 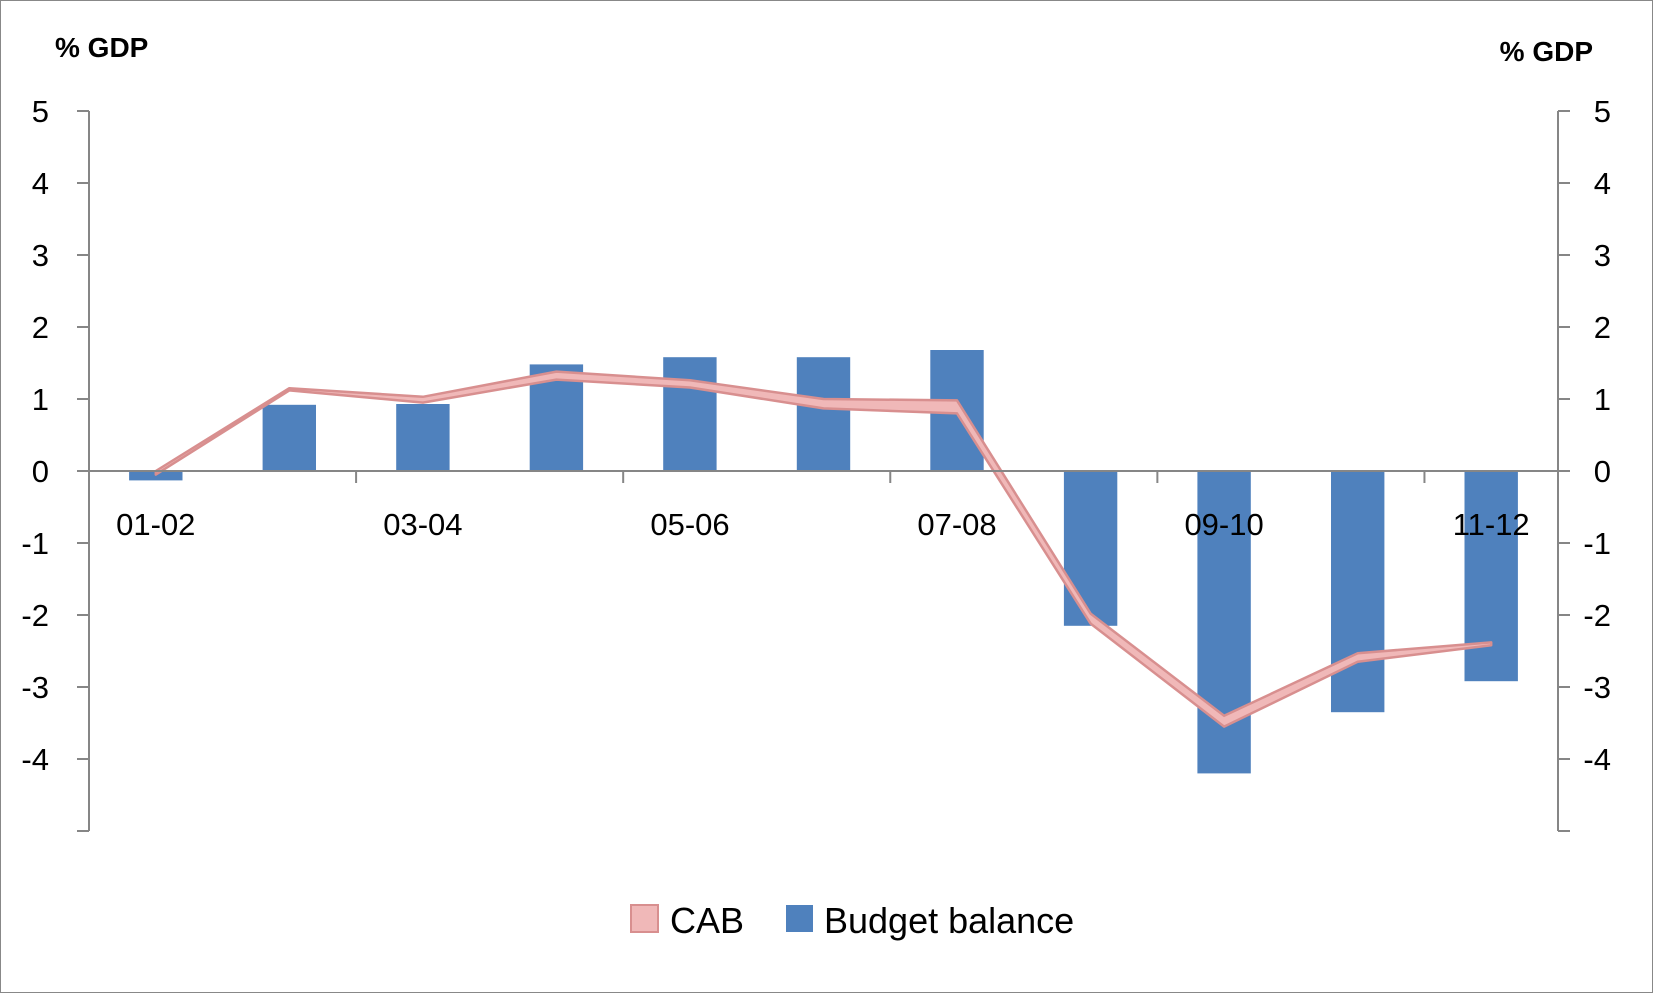 I want to click on left-y-tick-label: -3, so click(x=35, y=687).